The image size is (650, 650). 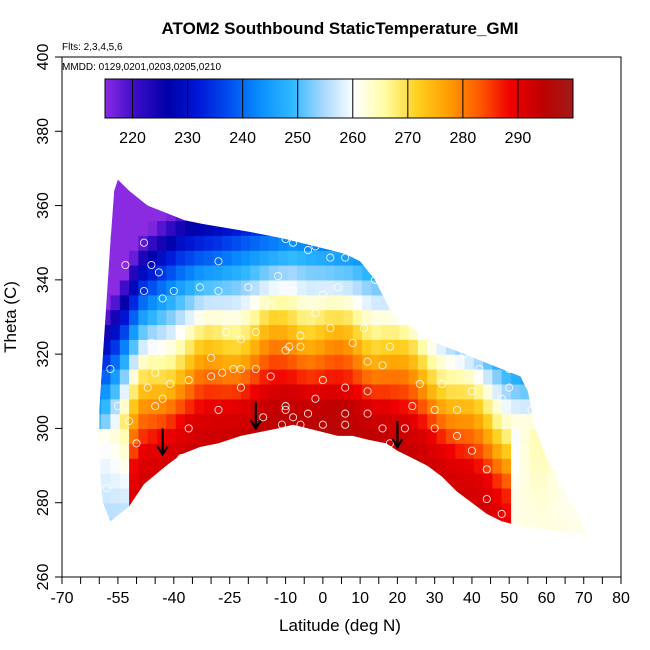 I want to click on x-tick-label--10: -10, so click(x=285, y=598).